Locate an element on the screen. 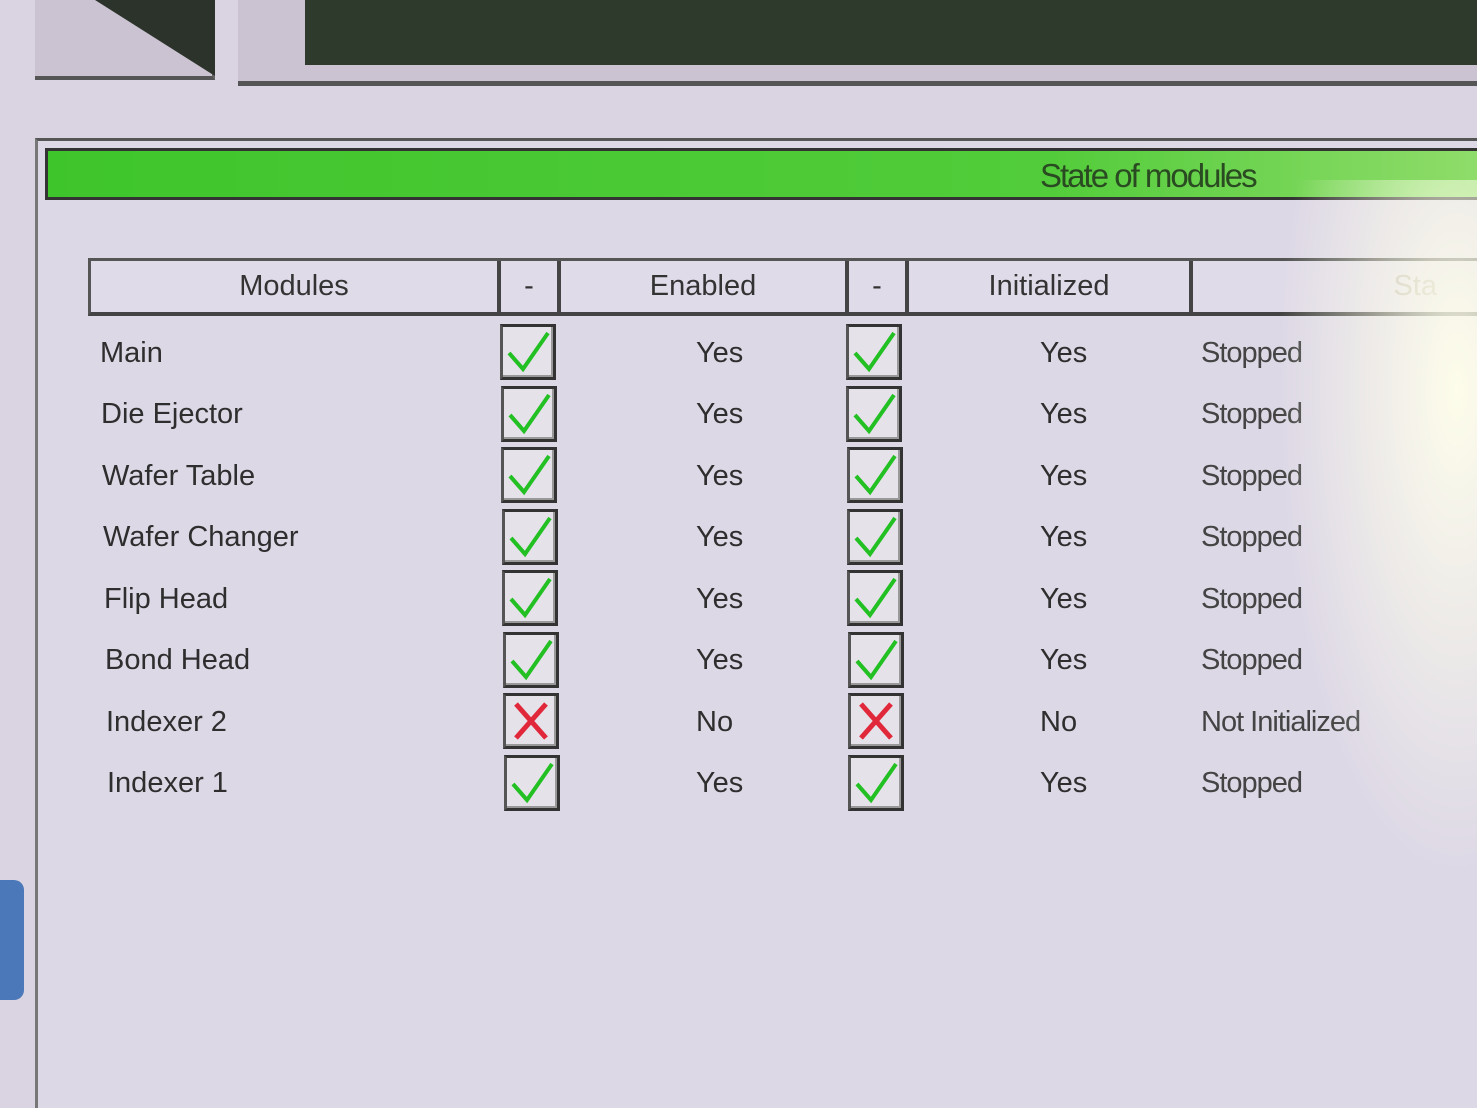  table-row: Indexer 1 Yes Yes Stopped is located at coordinates (782, 784).